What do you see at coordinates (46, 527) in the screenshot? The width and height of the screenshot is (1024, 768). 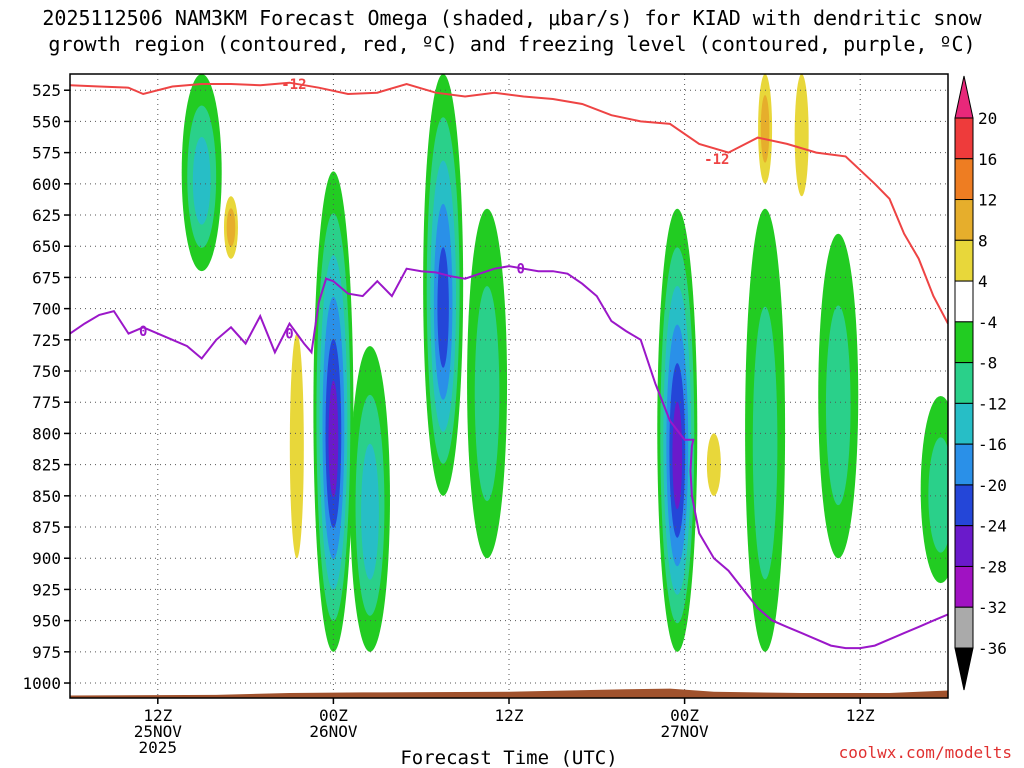 I see `y-tick-label: 875` at bounding box center [46, 527].